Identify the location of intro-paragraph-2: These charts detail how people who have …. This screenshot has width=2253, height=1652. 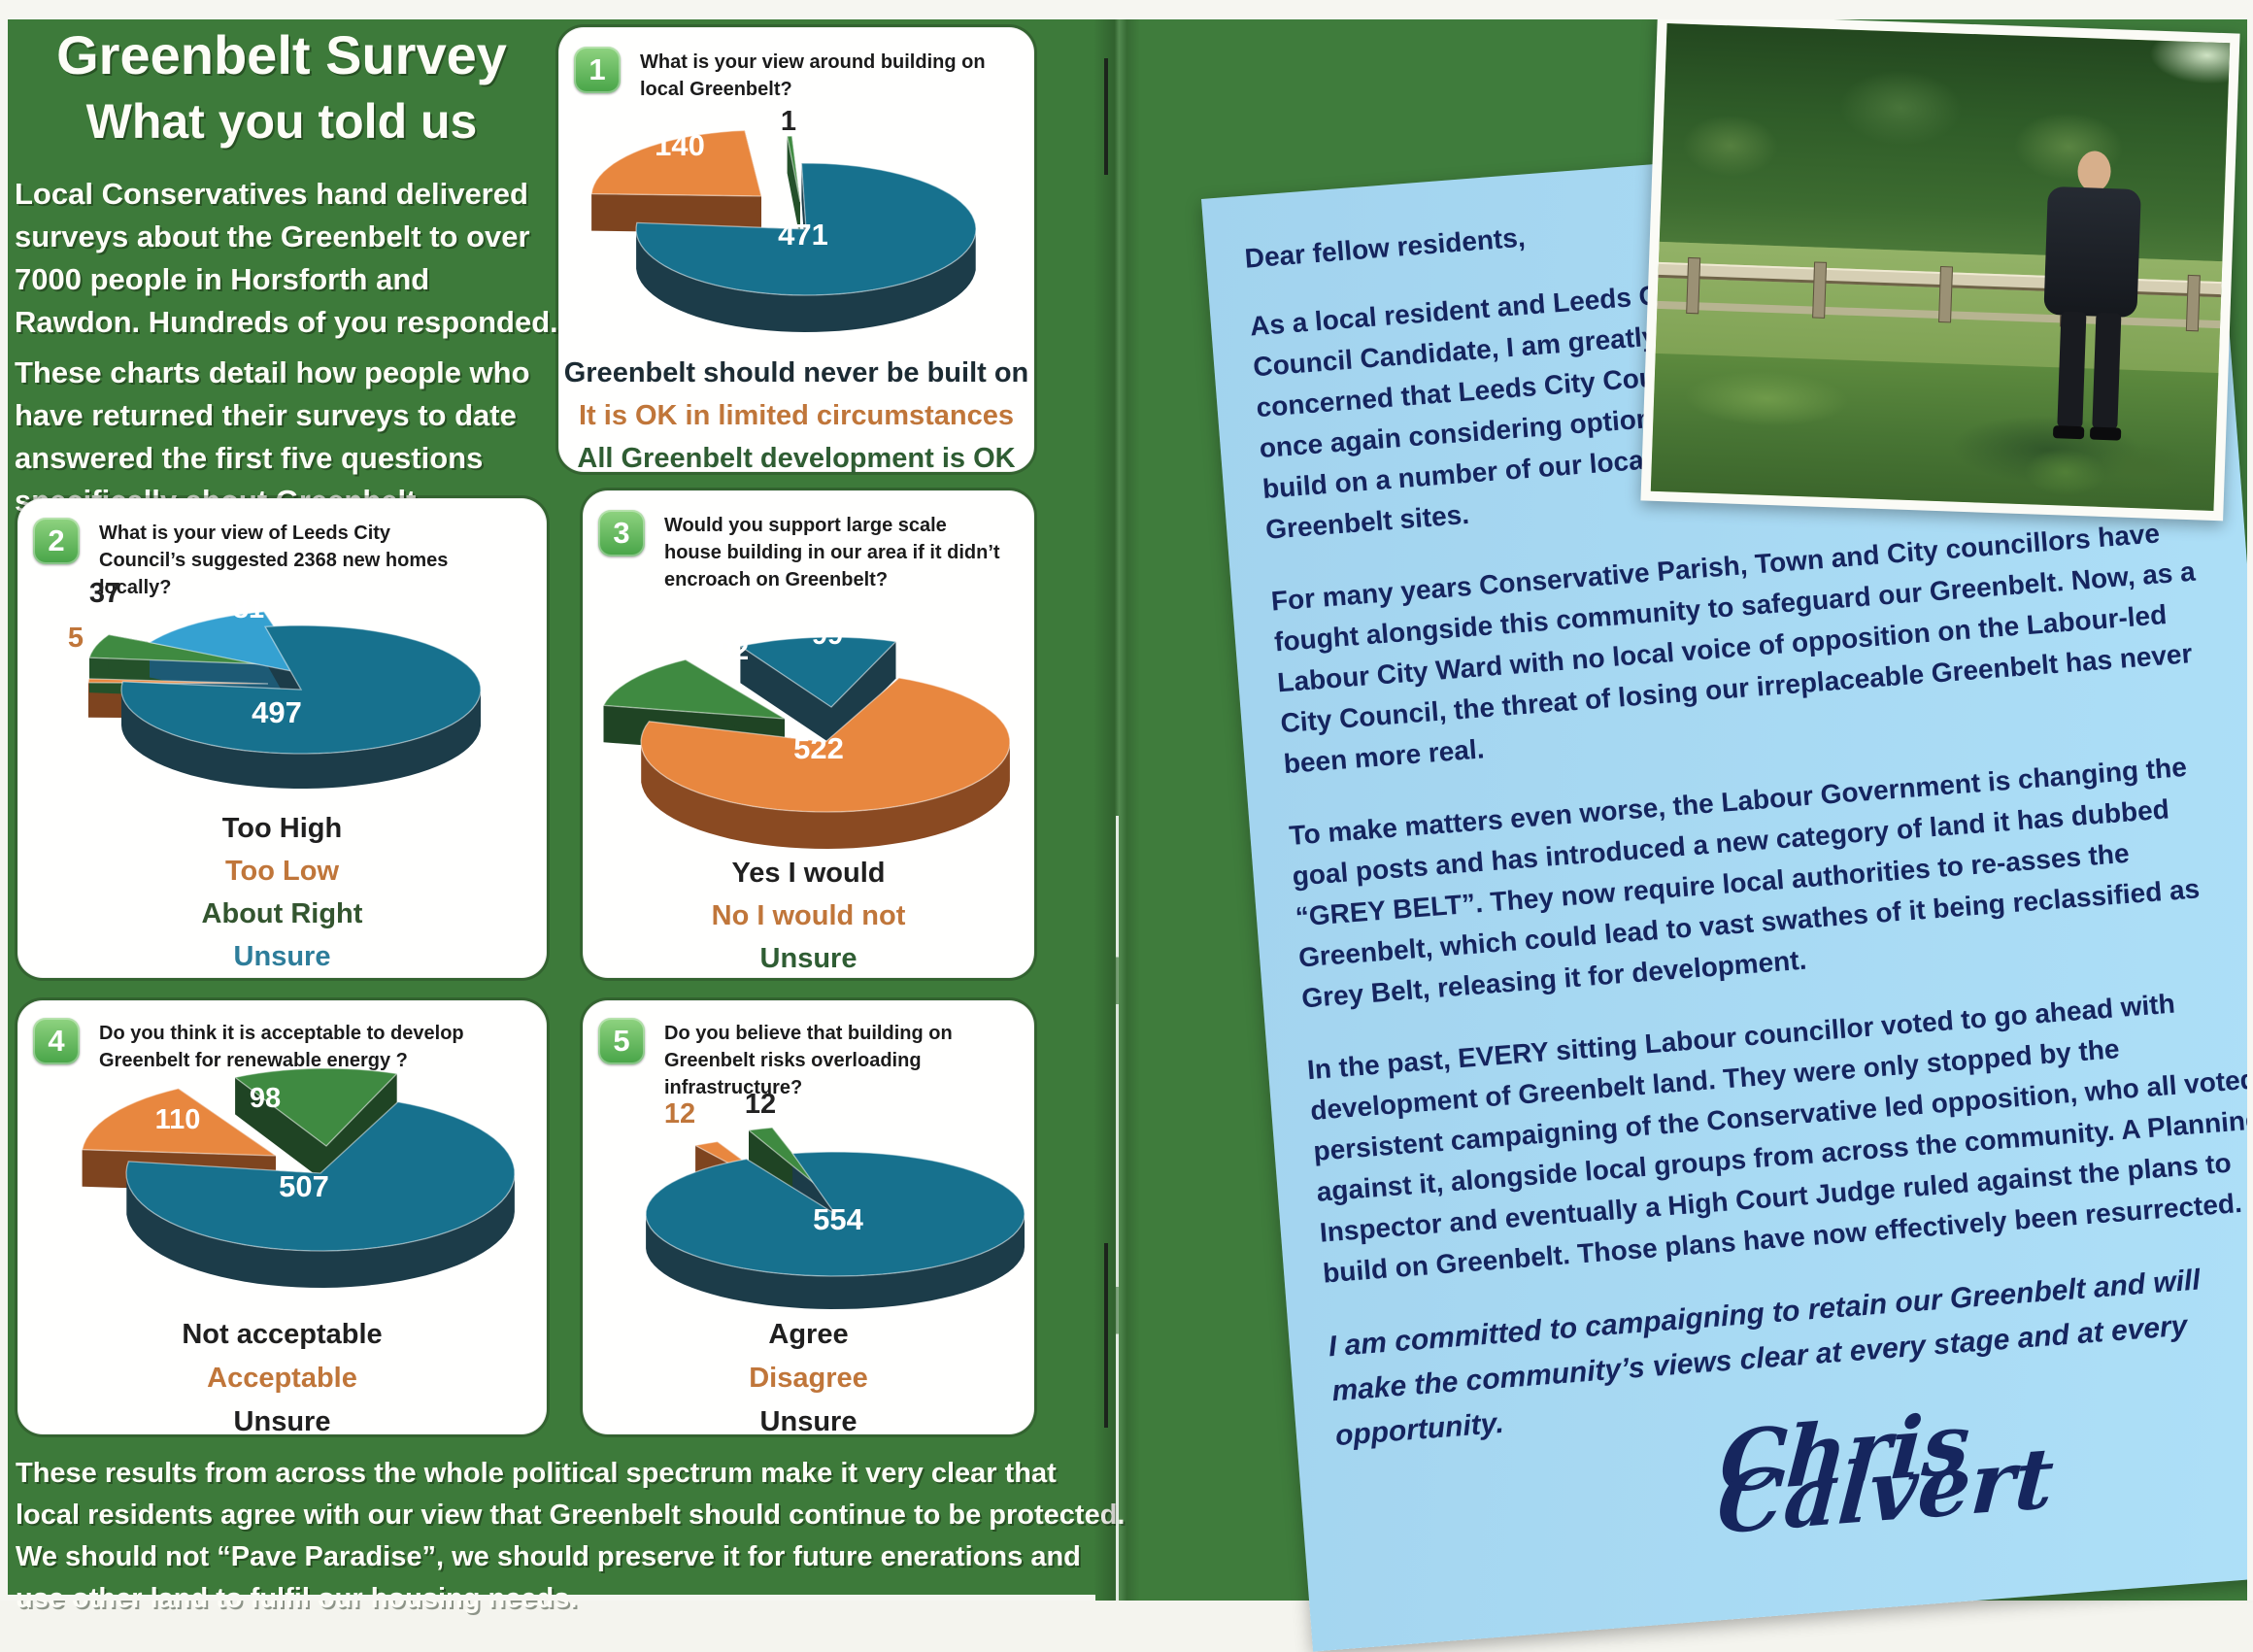
(272, 436).